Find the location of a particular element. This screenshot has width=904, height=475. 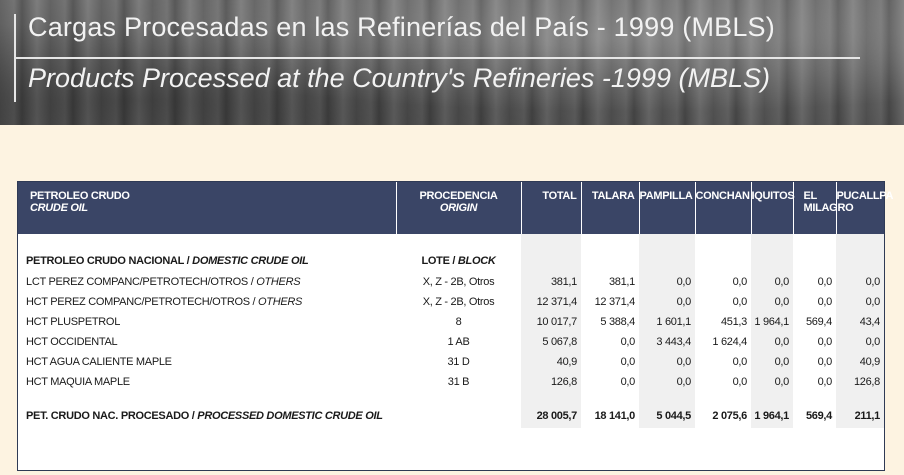

header-pampilla: PAMPILLA is located at coordinates (667, 208).